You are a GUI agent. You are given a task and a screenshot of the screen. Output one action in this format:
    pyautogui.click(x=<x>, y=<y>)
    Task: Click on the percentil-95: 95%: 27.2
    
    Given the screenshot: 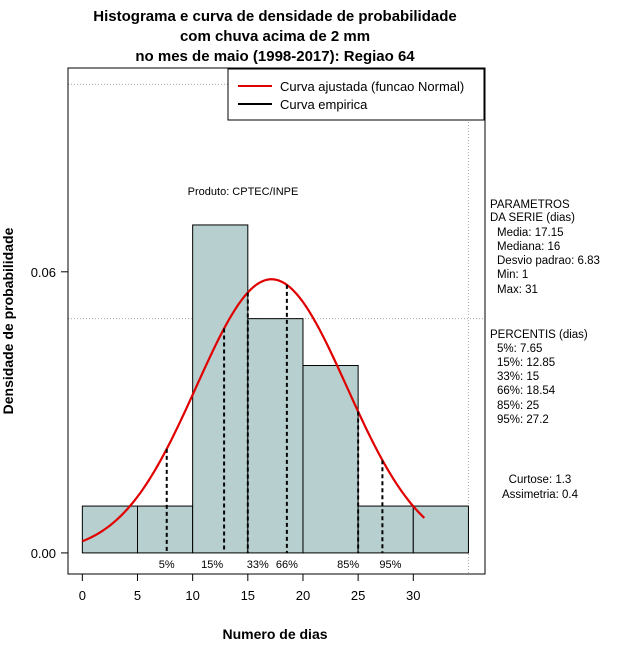 What is the action you would take?
    pyautogui.click(x=523, y=420)
    